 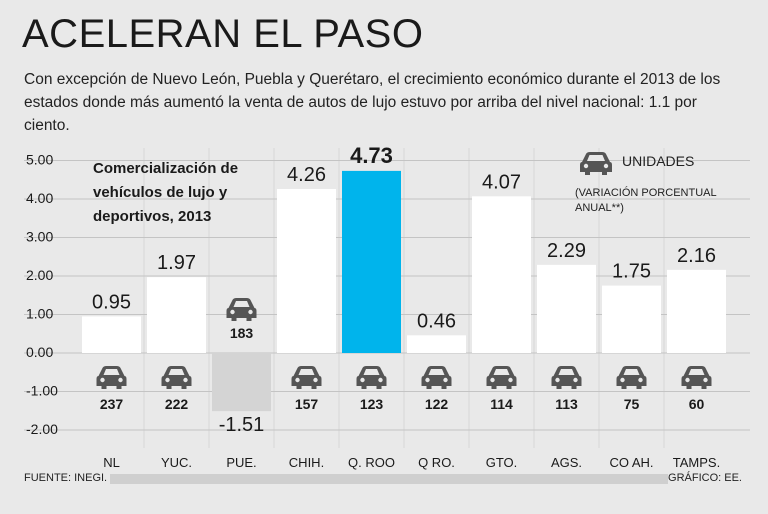 I want to click on value-label: 2.16, so click(x=696, y=256).